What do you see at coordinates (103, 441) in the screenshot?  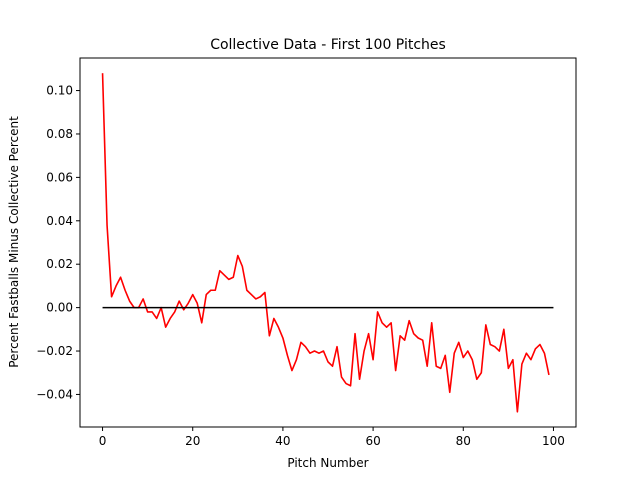 I see `x-tick-label: 0` at bounding box center [103, 441].